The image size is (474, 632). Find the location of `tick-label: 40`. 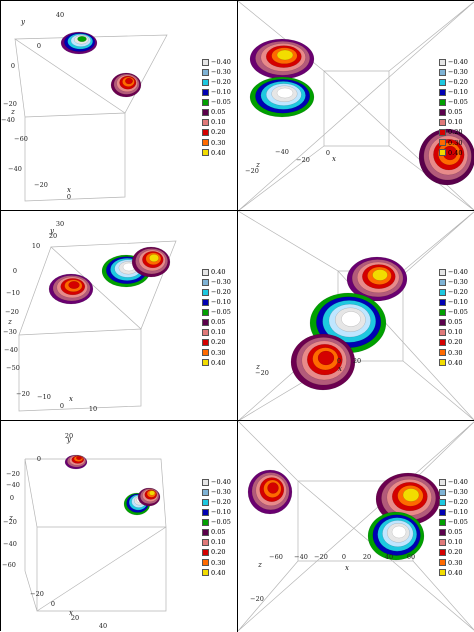

tick-label: 40 is located at coordinates (103, 626).